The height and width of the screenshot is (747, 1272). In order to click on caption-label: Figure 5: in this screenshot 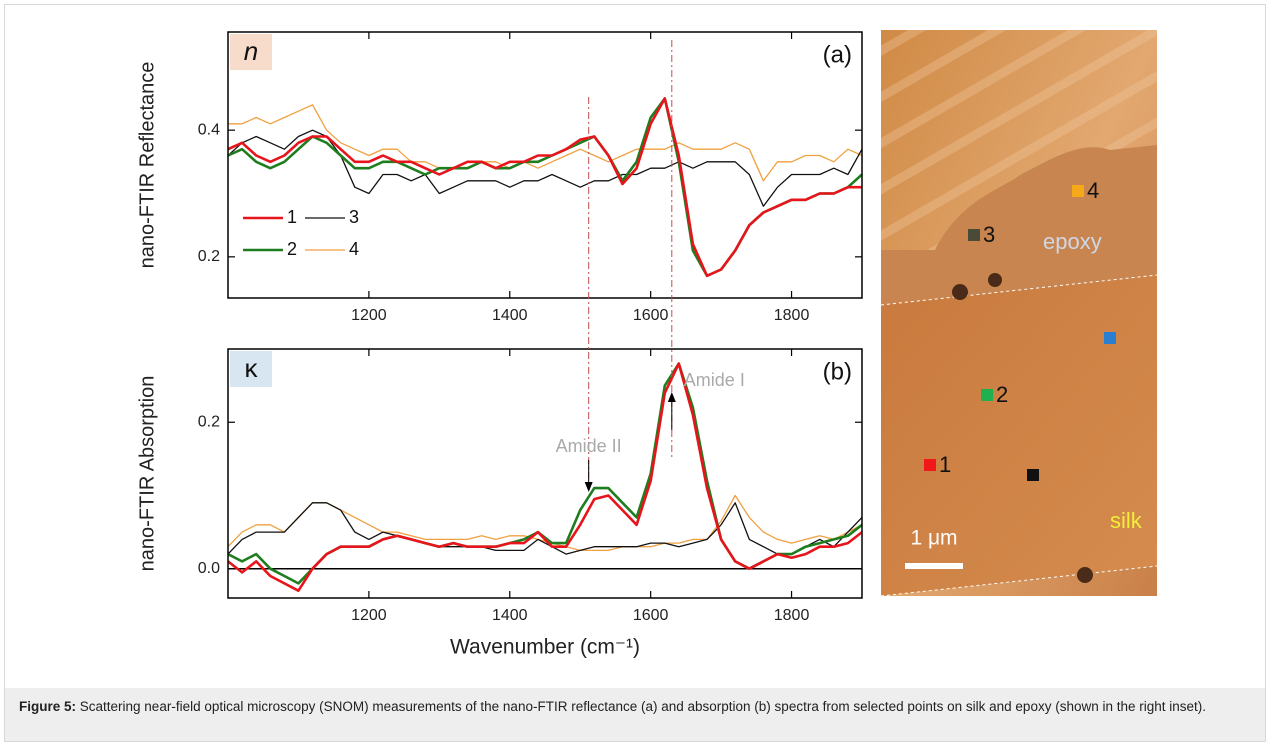, I will do `click(48, 706)`.